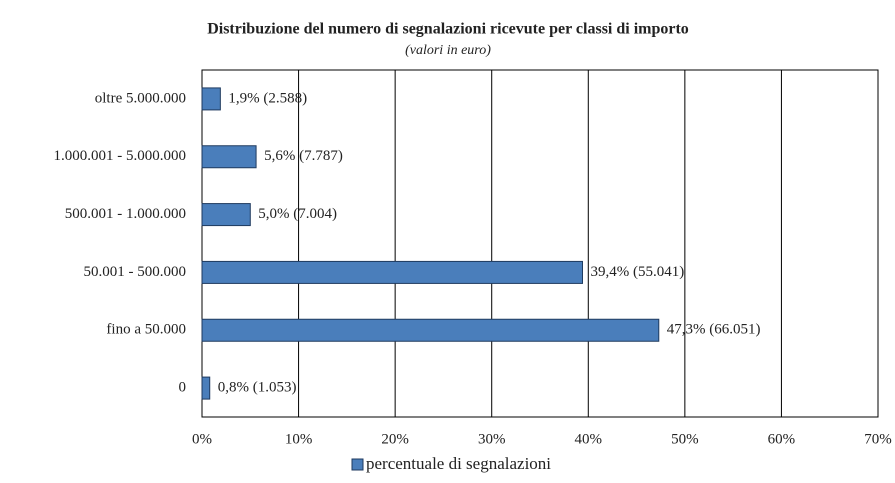 Image resolution: width=895 pixels, height=483 pixels. What do you see at coordinates (267, 98) in the screenshot?
I see `value-label: 1,9% (2.588)` at bounding box center [267, 98].